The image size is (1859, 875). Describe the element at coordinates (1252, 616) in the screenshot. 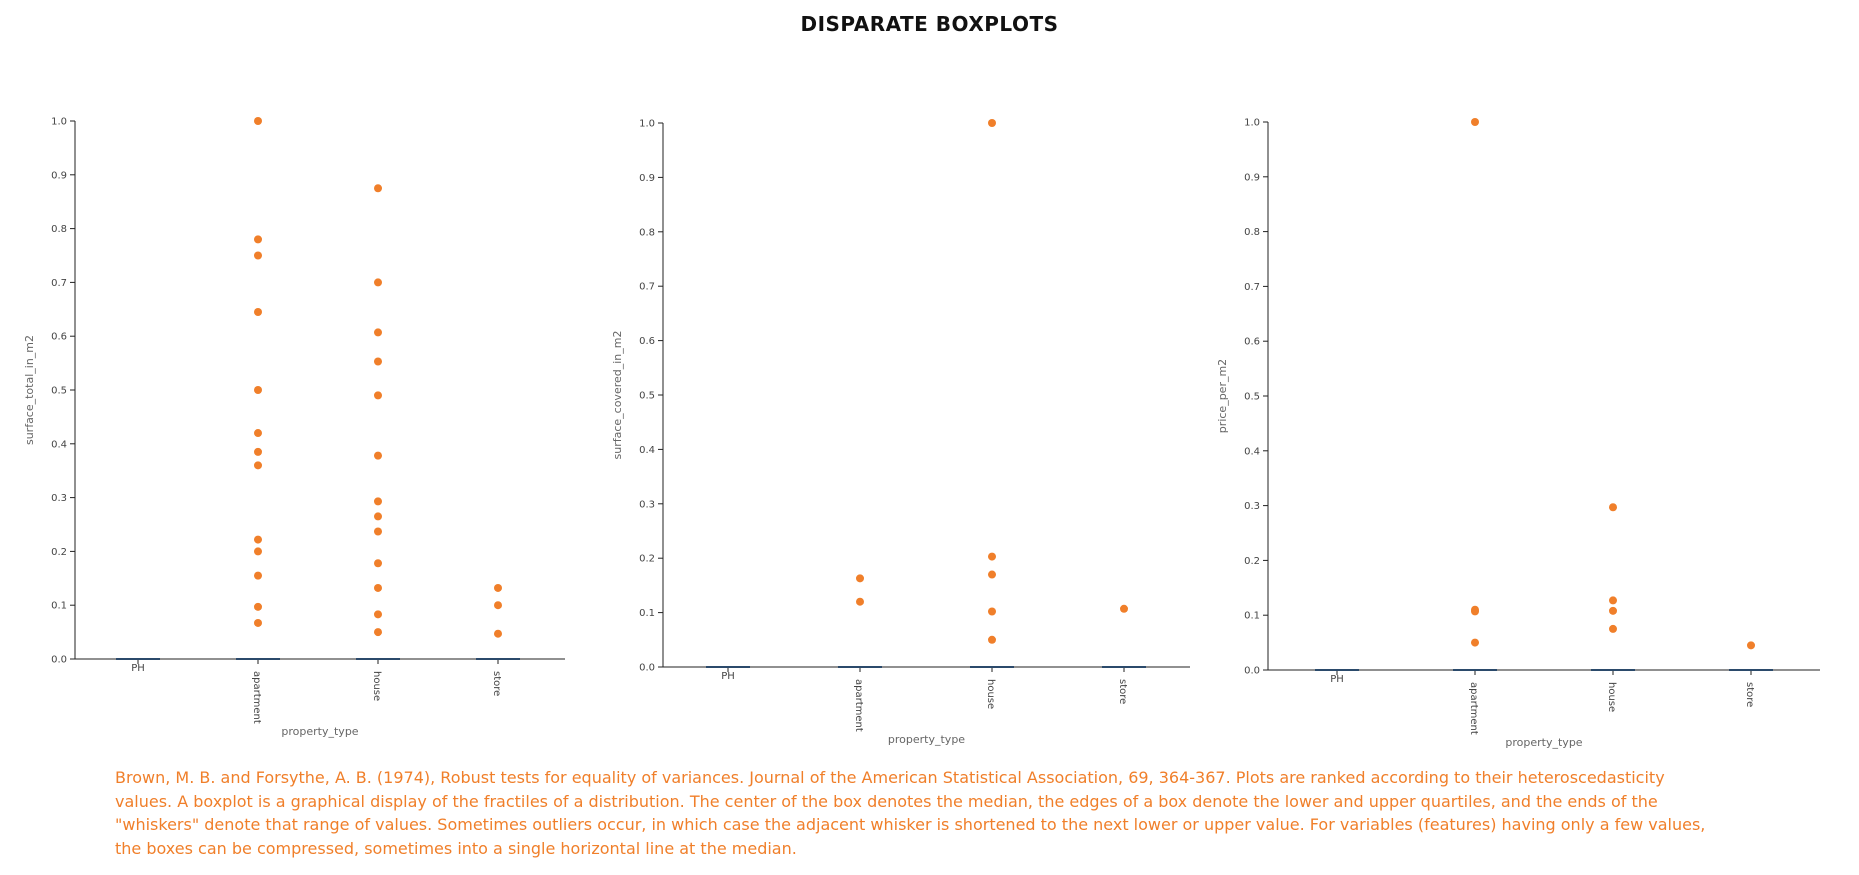

I see `y-tick-label-3: 0.1` at that location.